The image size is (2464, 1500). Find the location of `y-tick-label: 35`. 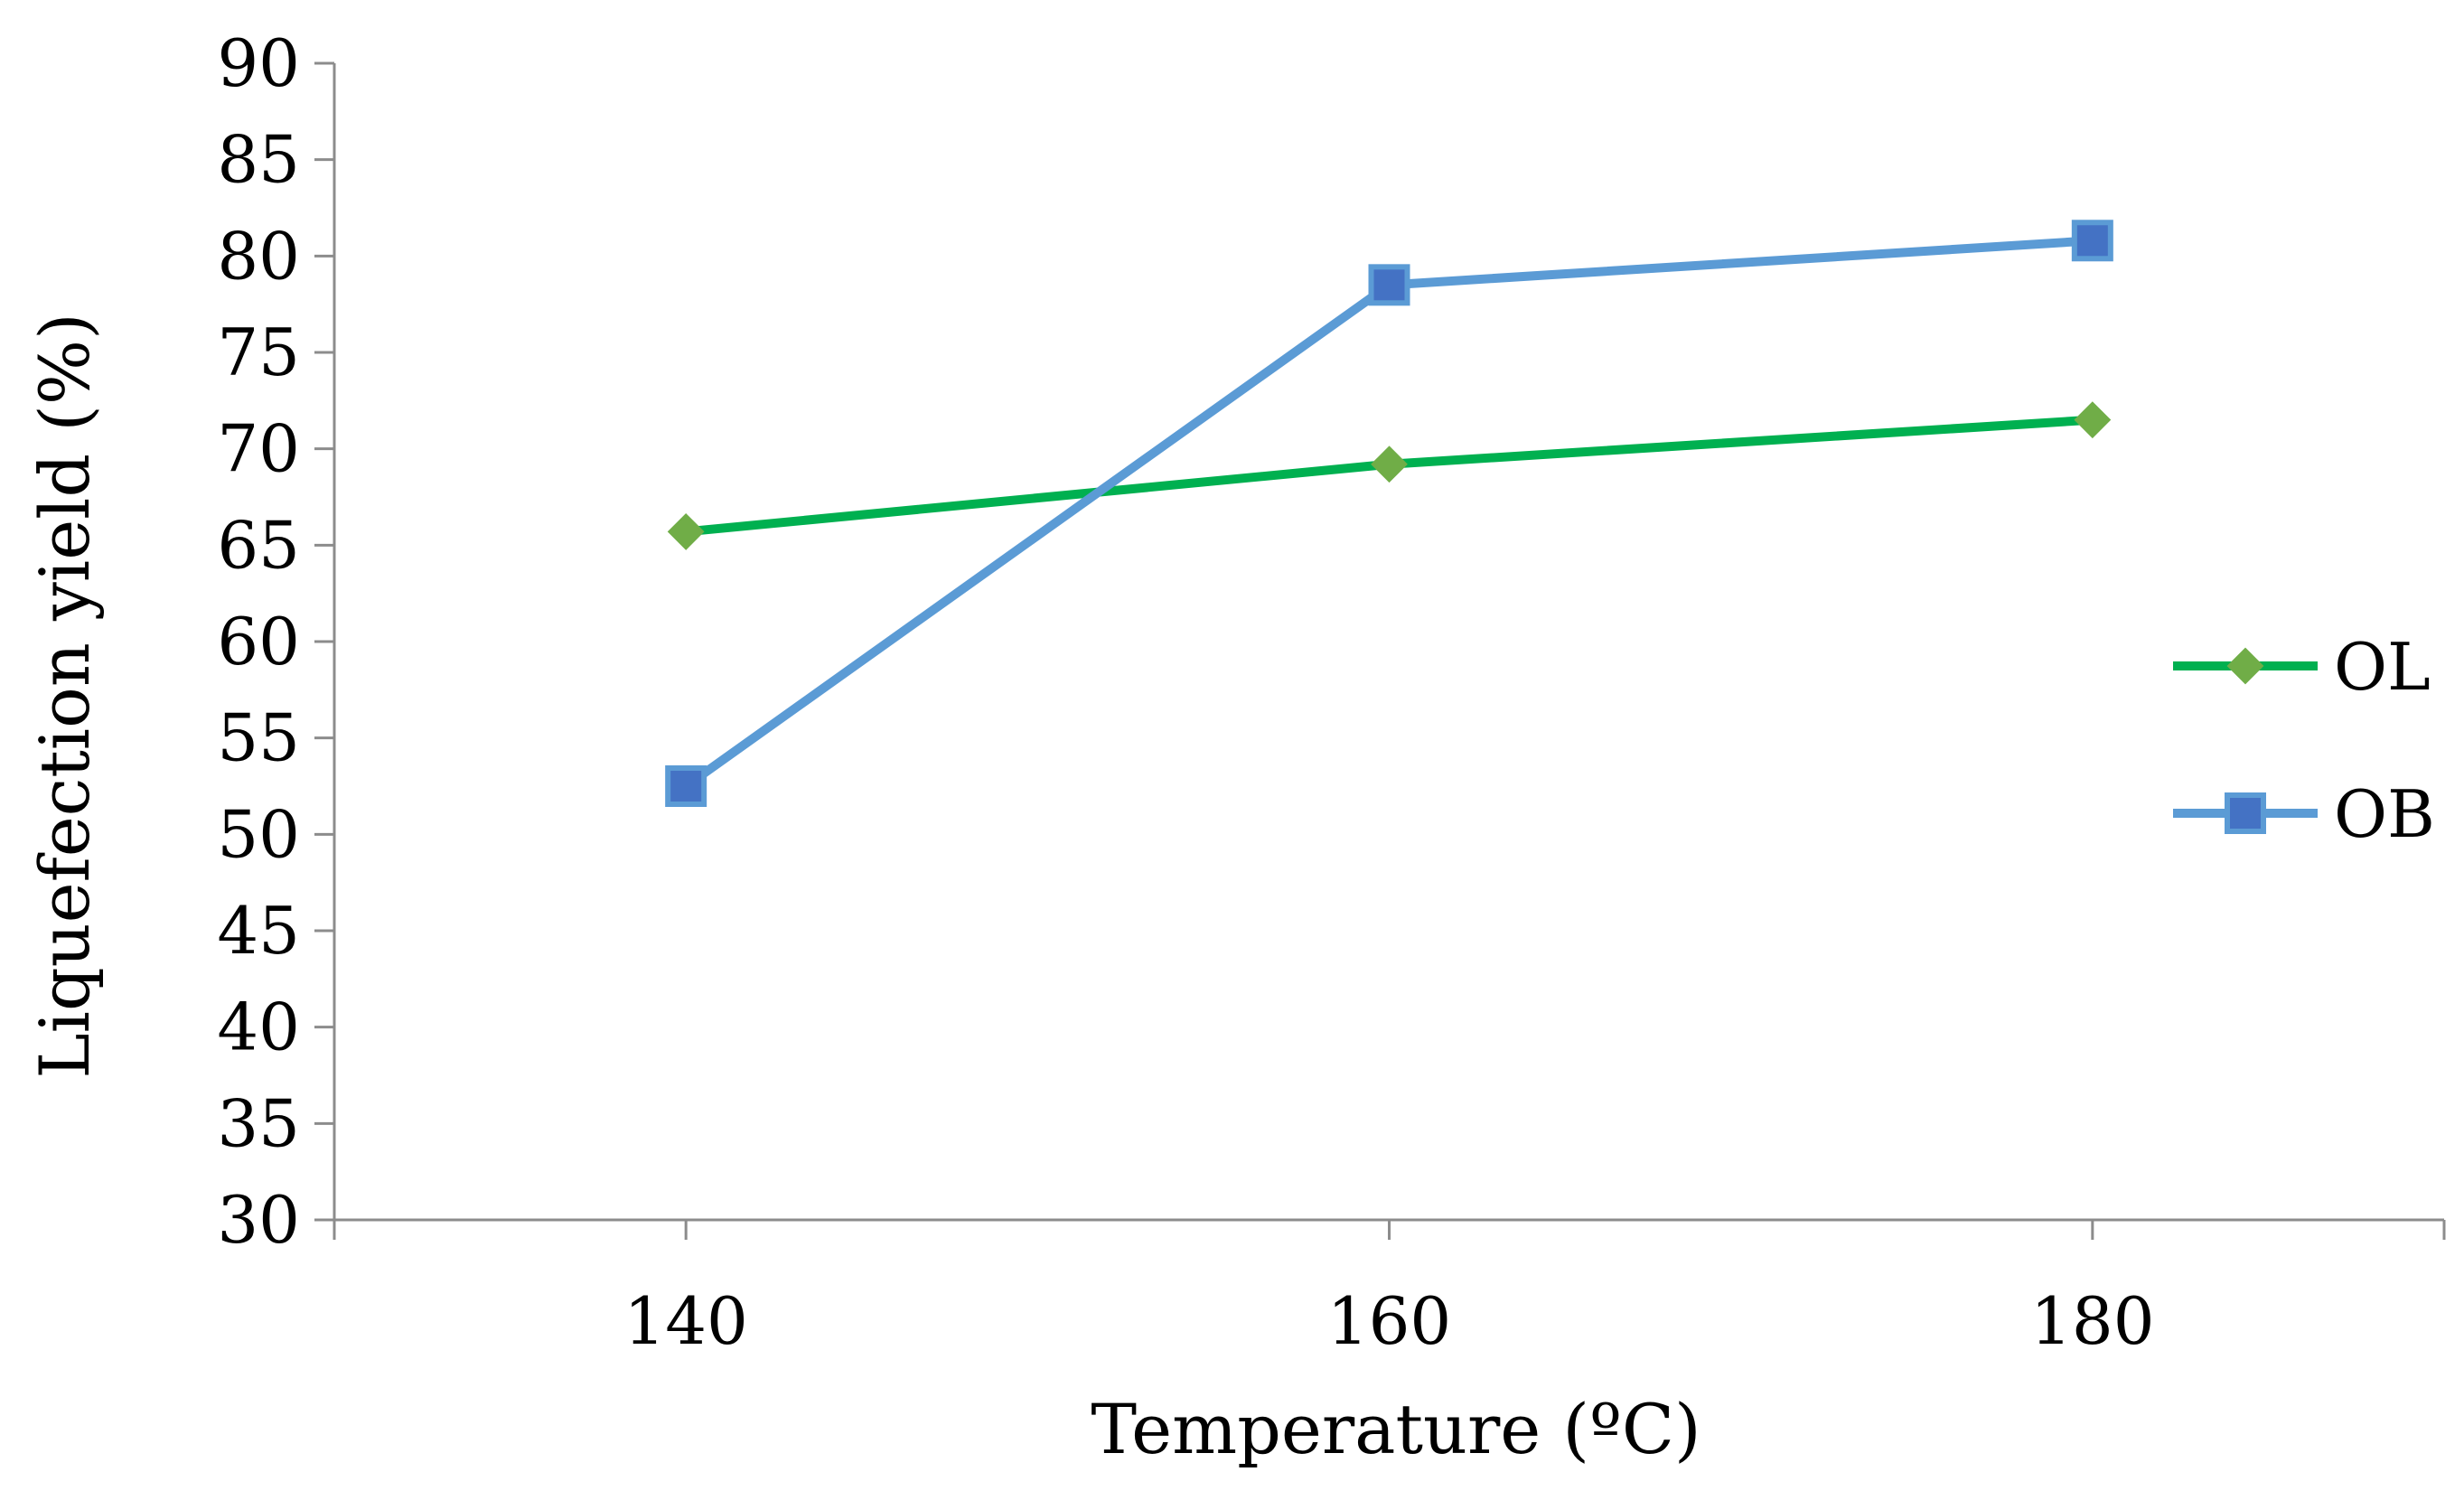

y-tick-label: 35 is located at coordinates (258, 1123).